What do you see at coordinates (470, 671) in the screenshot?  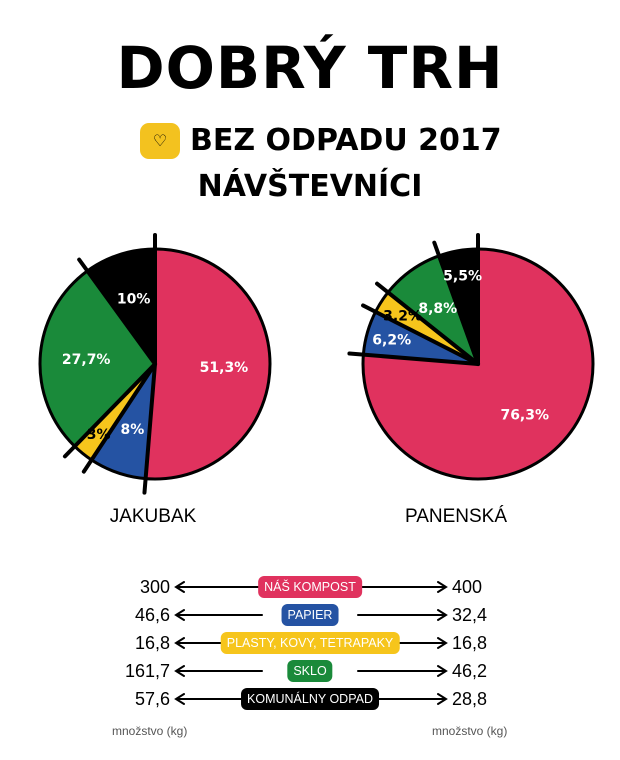 I see `legend-value-right: 46,2` at bounding box center [470, 671].